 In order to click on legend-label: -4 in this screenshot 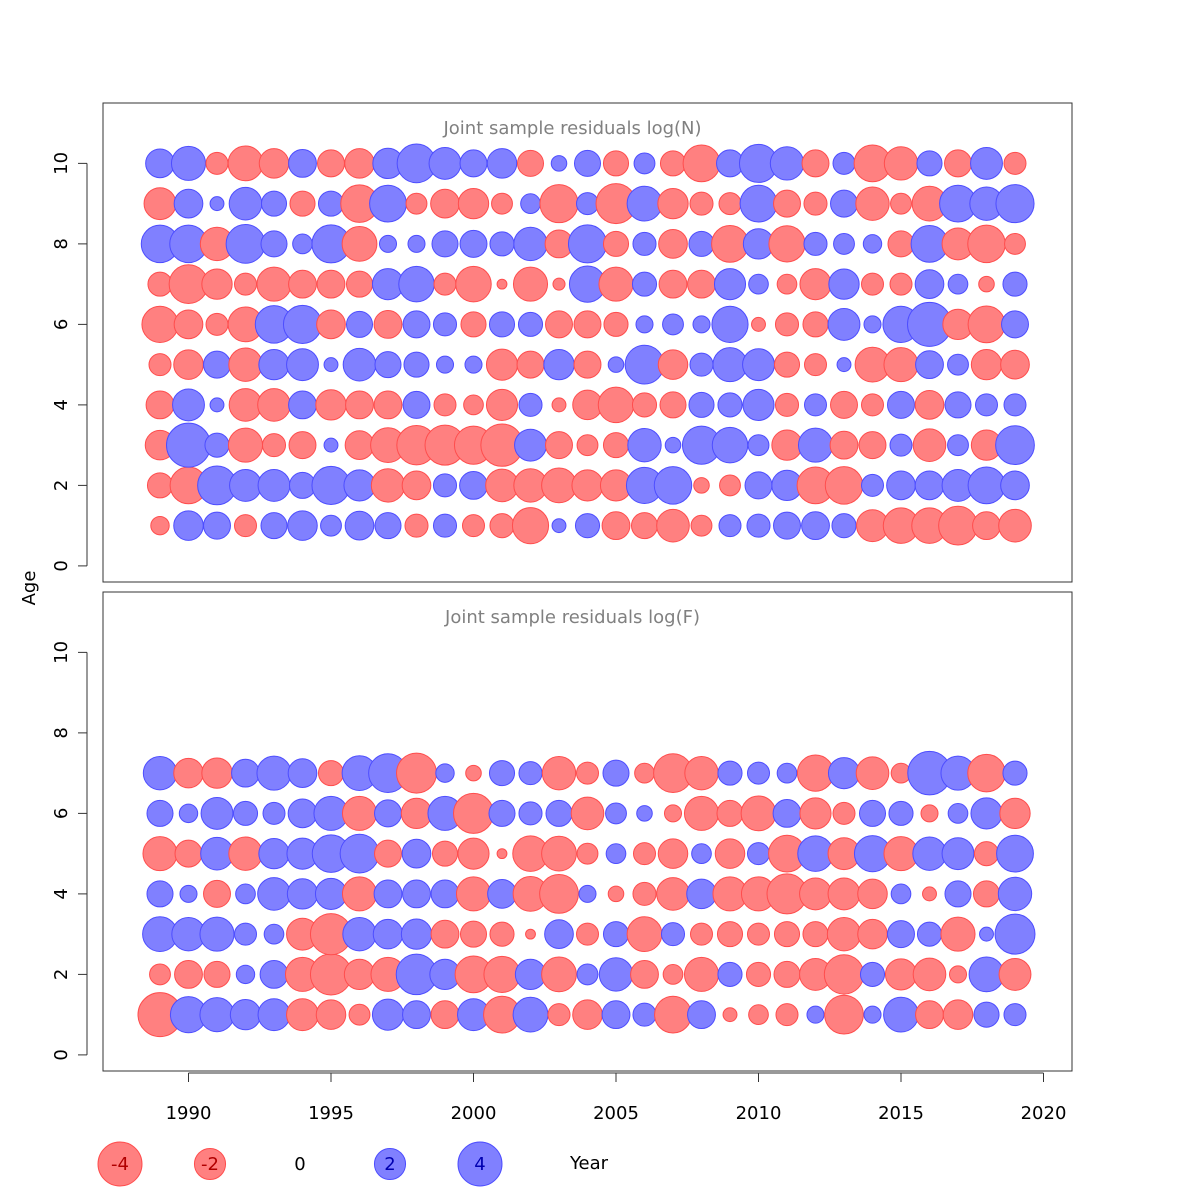, I will do `click(120, 1164)`.